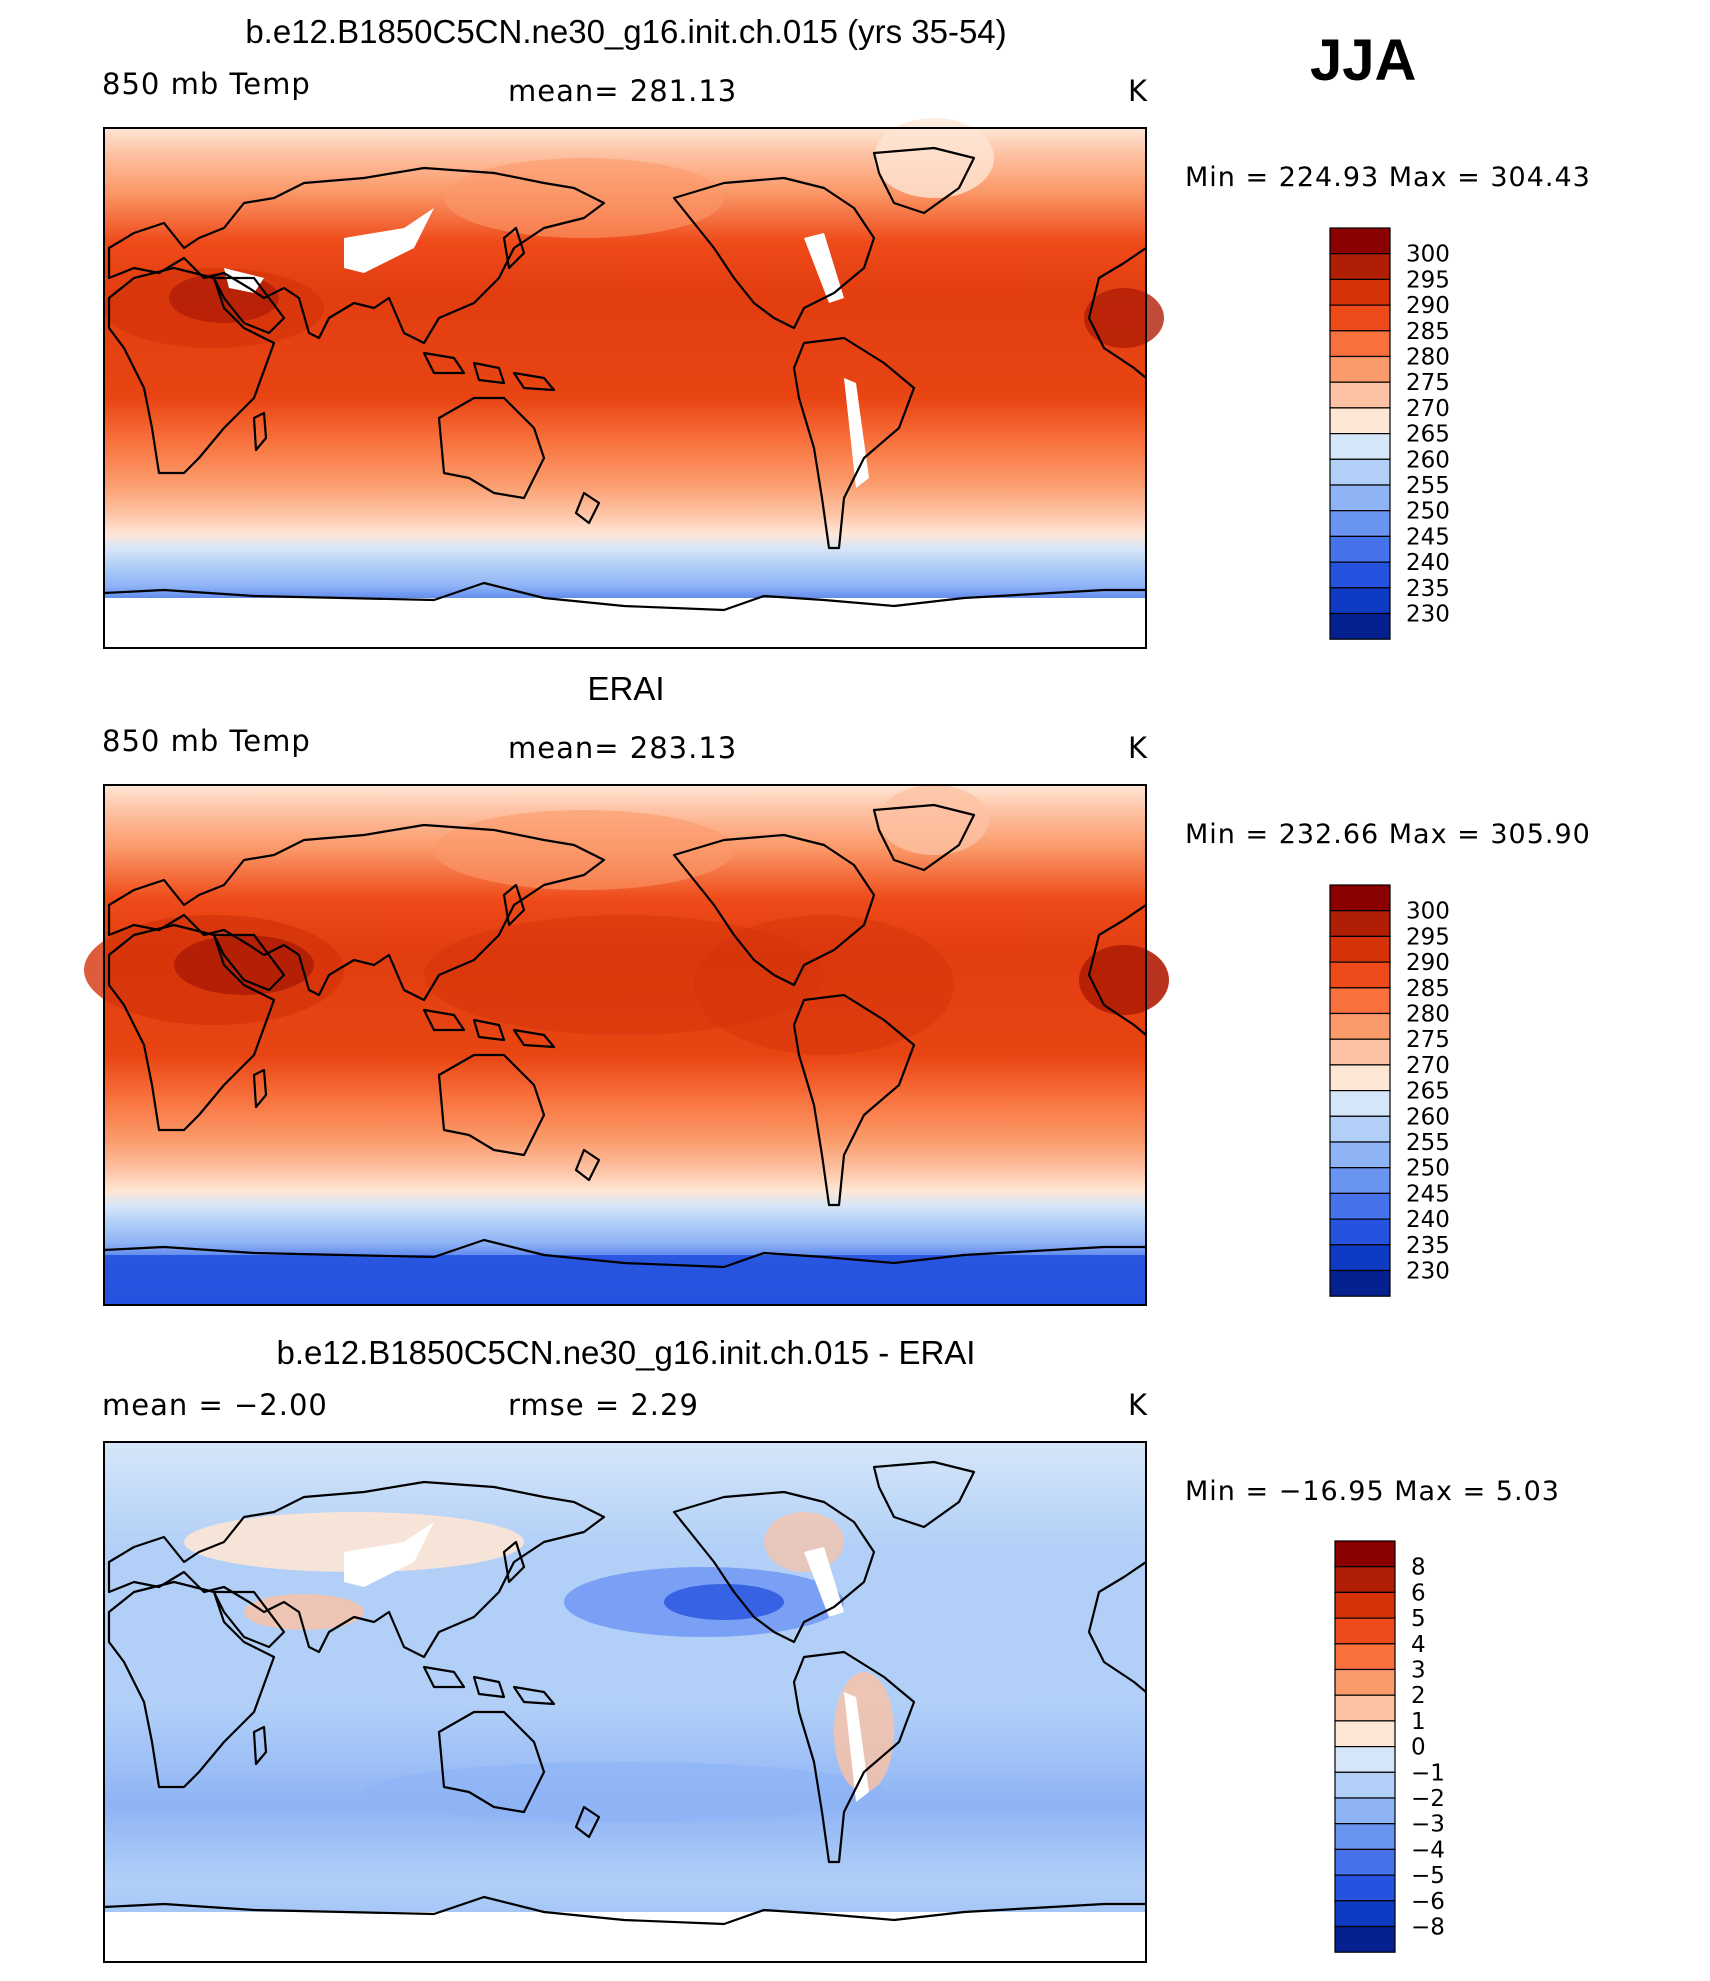 The height and width of the screenshot is (1981, 1710). Describe the element at coordinates (1428, 332) in the screenshot. I see `colorbar-label: 285` at that location.